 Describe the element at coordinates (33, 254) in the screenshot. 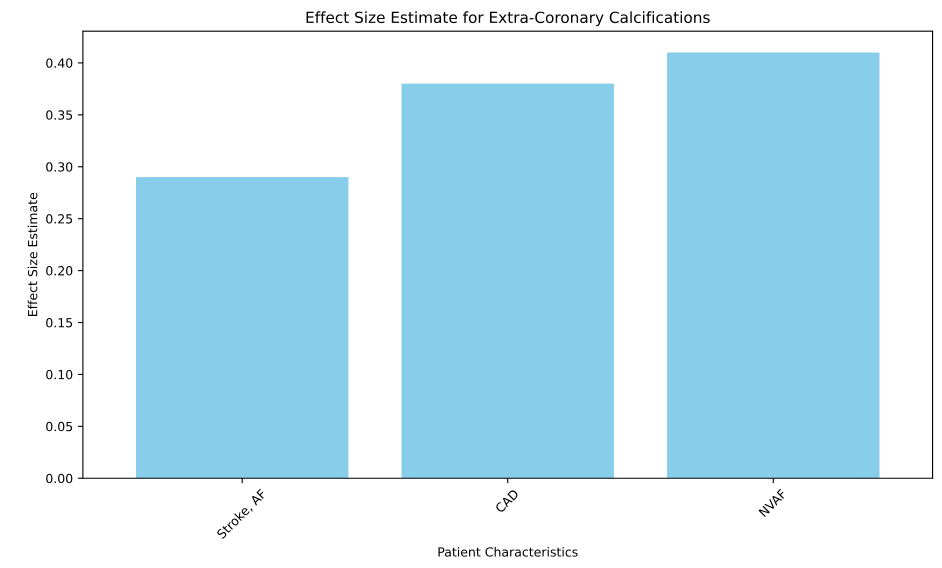

I see `y-axis-title: Effect Size Estimate` at that location.